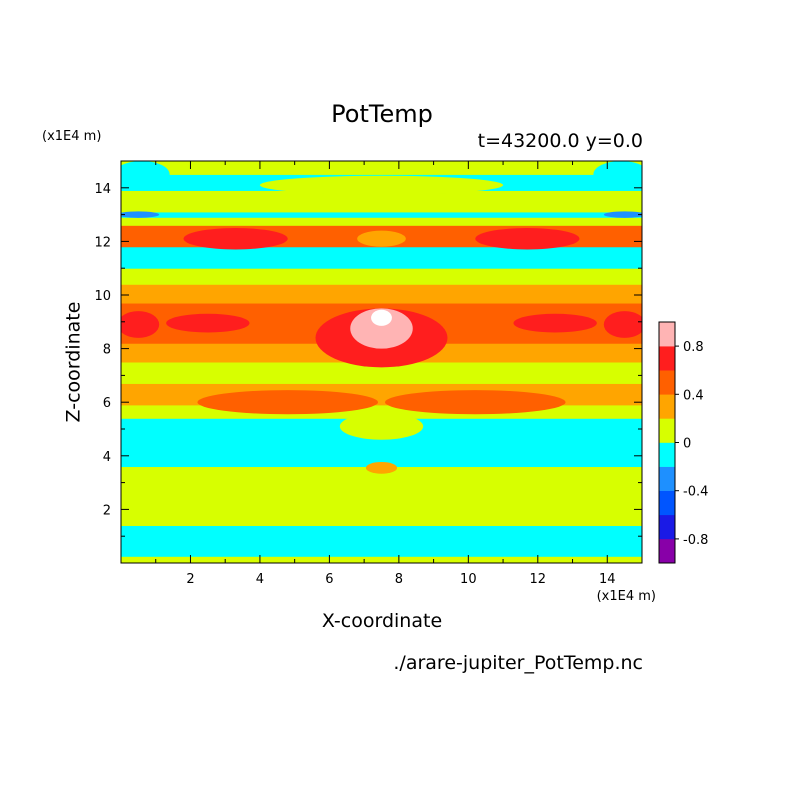  I want to click on x-tick-label-5: 12, so click(538, 579).